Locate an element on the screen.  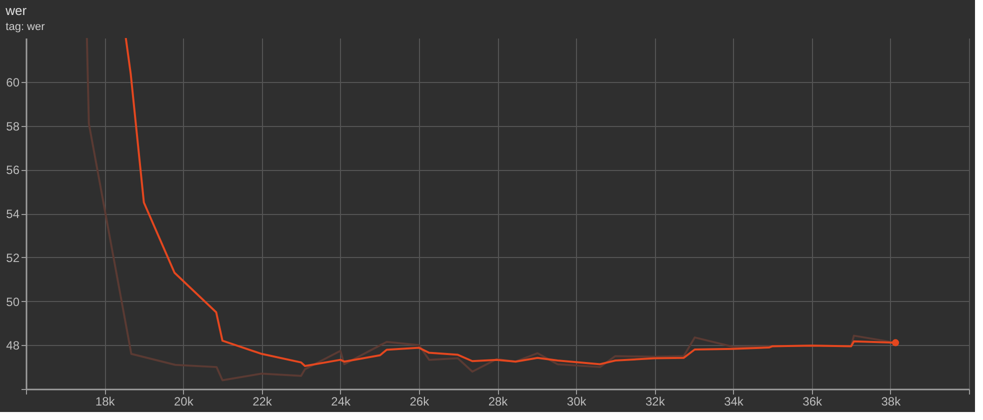
y-tick-label: 56 is located at coordinates (13, 170).